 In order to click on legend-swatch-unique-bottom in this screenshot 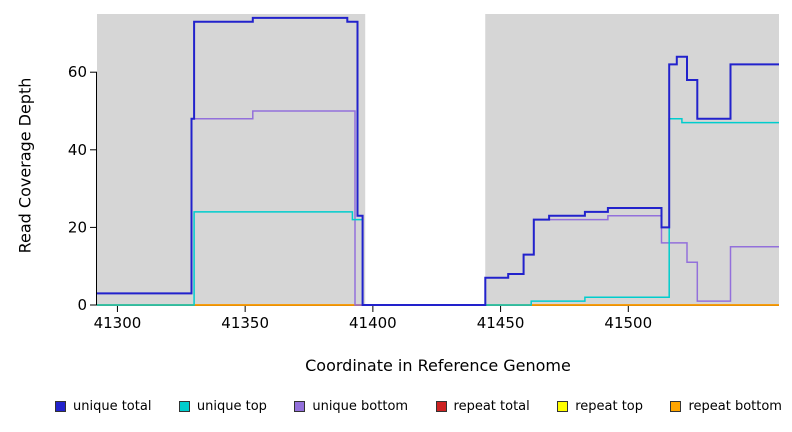, I will do `click(300, 406)`.